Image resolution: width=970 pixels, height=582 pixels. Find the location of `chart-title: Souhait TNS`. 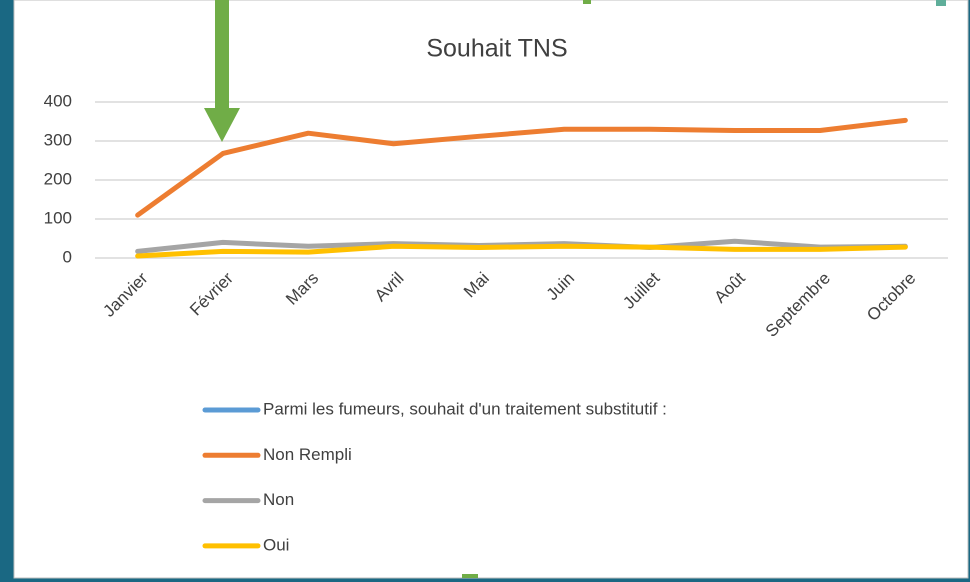

chart-title: Souhait TNS is located at coordinates (496, 49).